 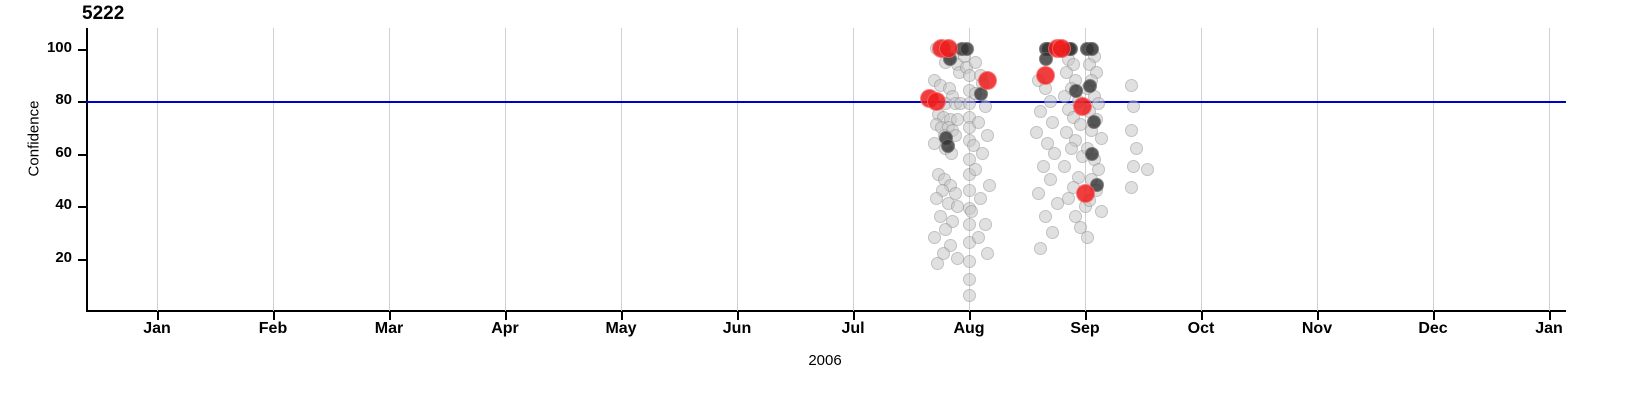 What do you see at coordinates (1433, 328) in the screenshot?
I see `x-tick-label-dec-11: Dec` at bounding box center [1433, 328].